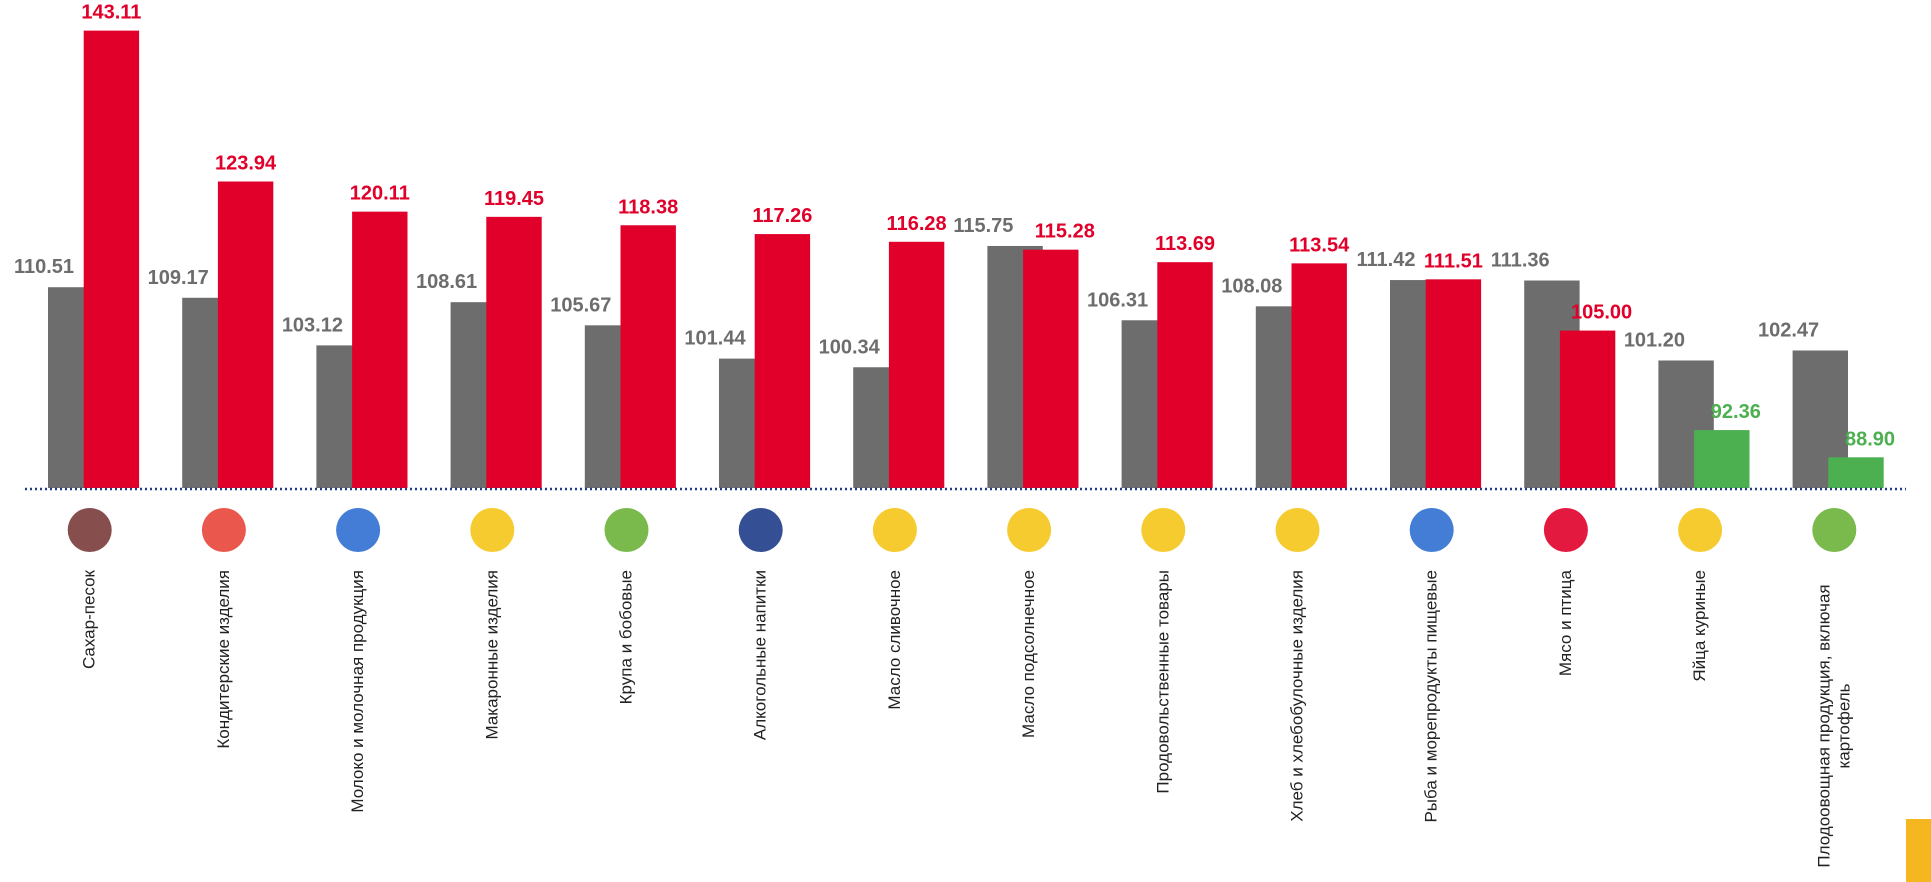 Image resolution: width=1931 pixels, height=882 pixels. What do you see at coordinates (1870, 439) in the screenshot?
I see `value-label: 88.90` at bounding box center [1870, 439].